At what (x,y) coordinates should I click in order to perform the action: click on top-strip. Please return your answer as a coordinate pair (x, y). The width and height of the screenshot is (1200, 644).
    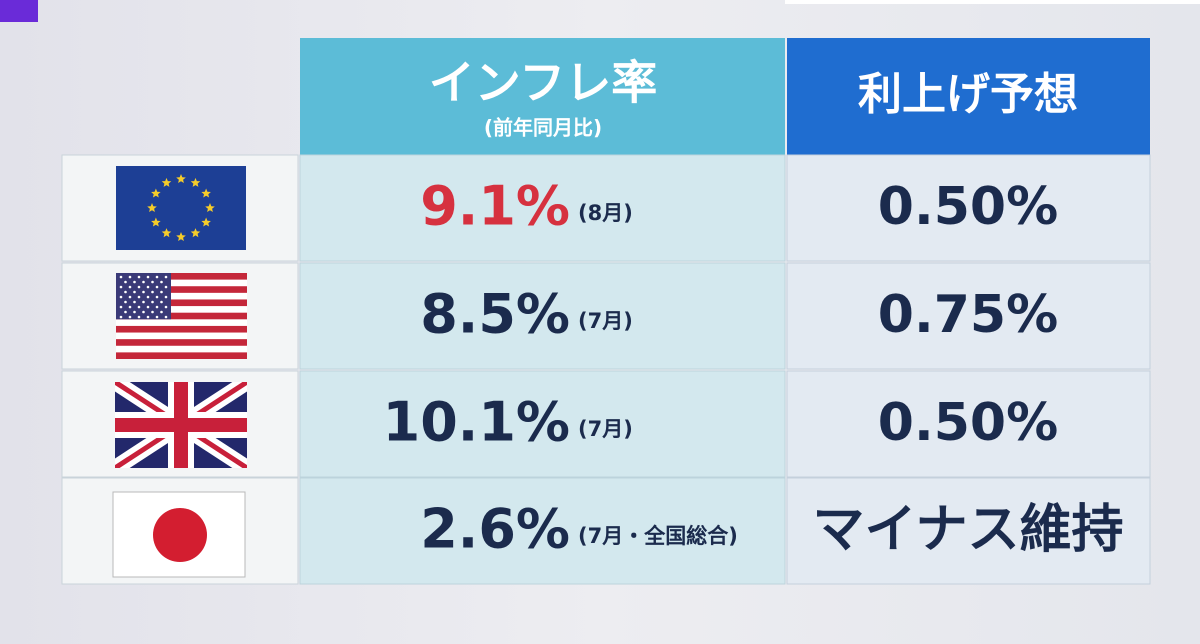
    Looking at the image, I should click on (992, 2).